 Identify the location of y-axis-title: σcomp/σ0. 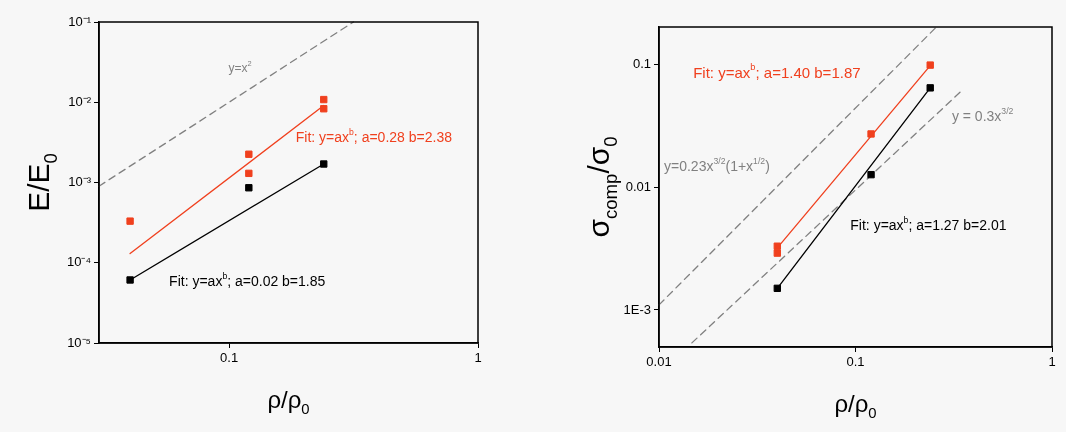
(601, 187).